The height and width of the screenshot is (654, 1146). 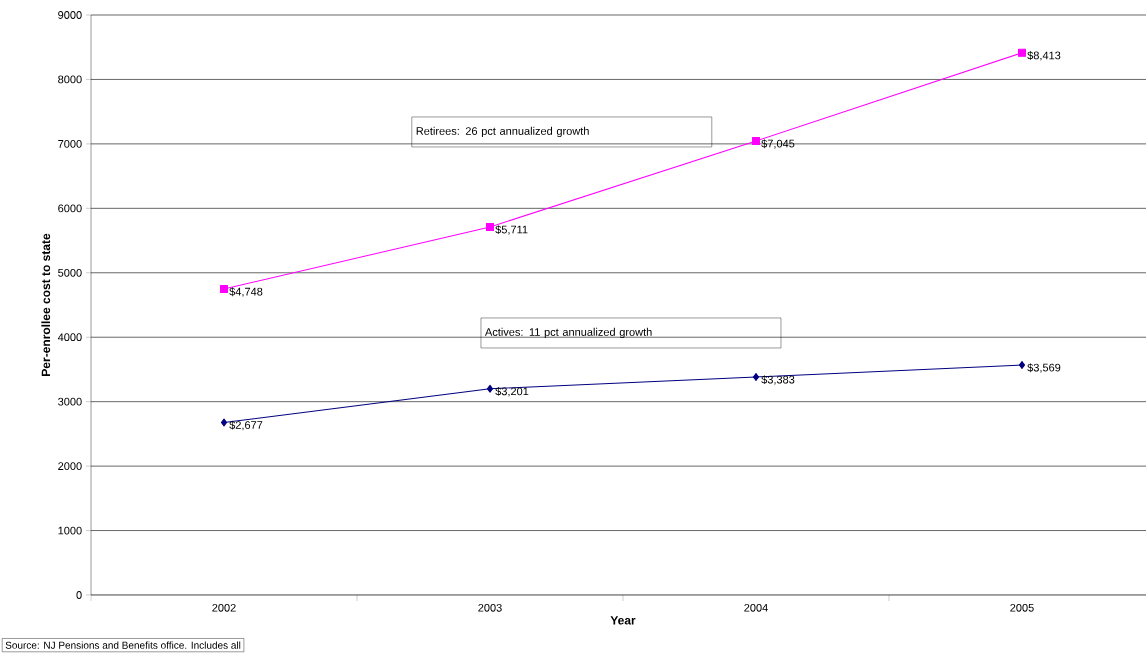 I want to click on x-axis-title: Year, so click(x=623, y=620).